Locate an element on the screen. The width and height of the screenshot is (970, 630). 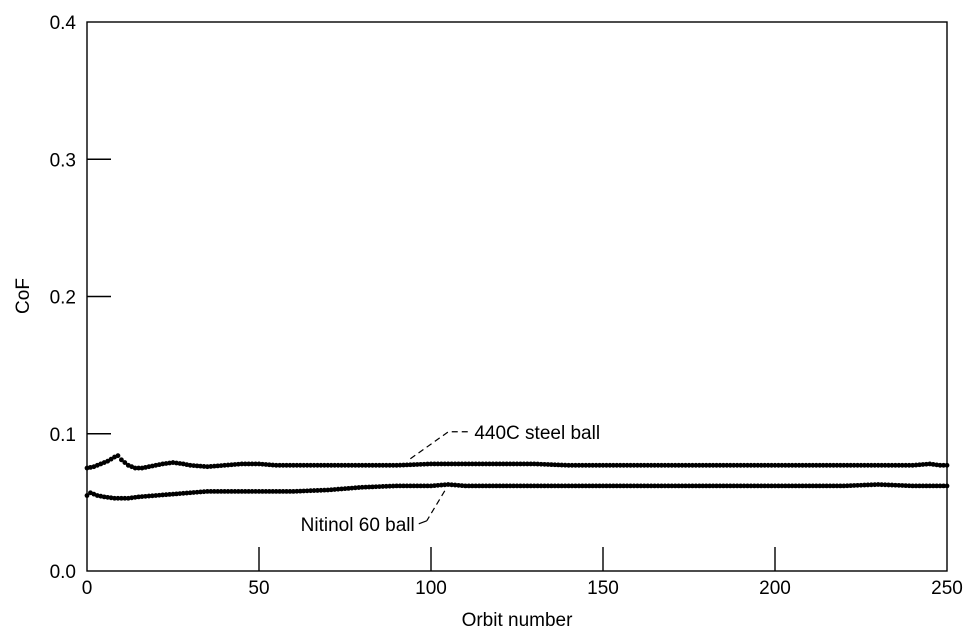
y-axis-label: CoF is located at coordinates (23, 296).